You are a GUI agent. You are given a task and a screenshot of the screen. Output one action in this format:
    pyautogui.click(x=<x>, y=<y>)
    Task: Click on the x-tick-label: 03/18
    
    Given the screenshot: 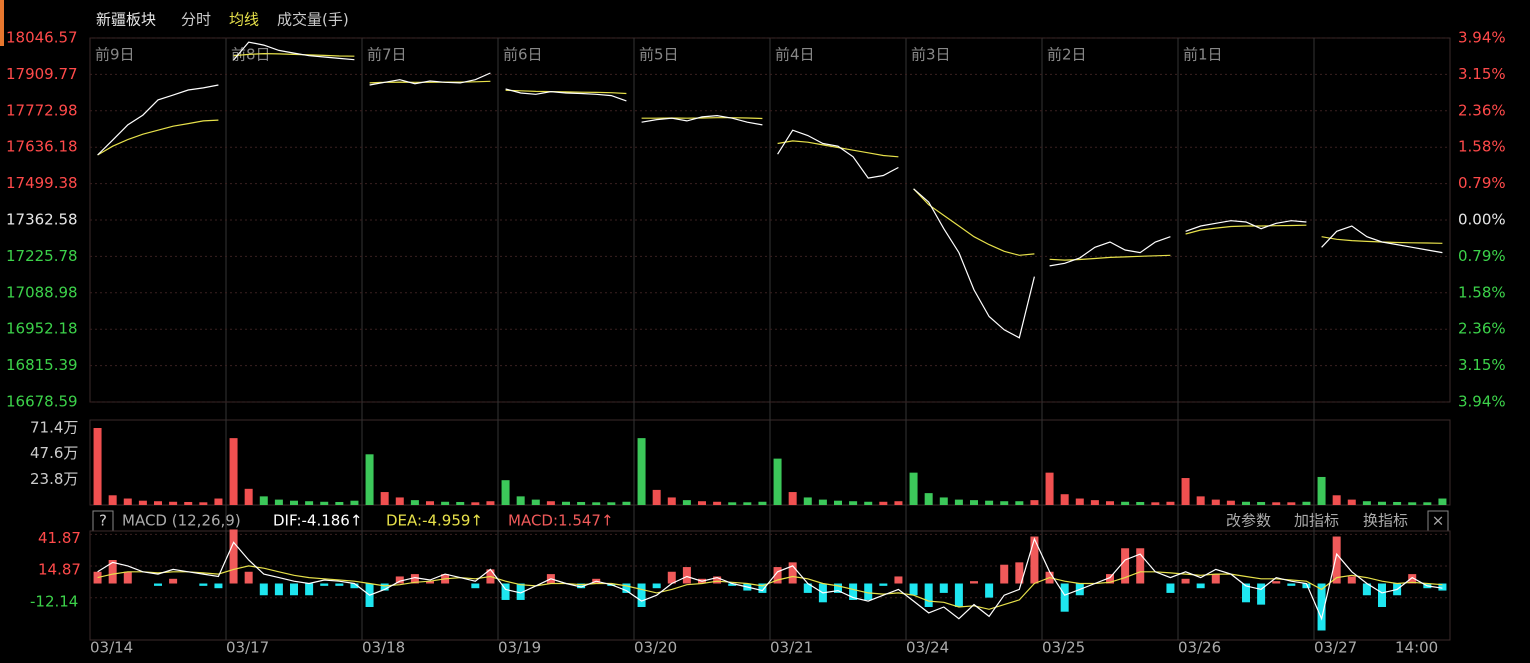 What is the action you would take?
    pyautogui.click(x=383, y=648)
    